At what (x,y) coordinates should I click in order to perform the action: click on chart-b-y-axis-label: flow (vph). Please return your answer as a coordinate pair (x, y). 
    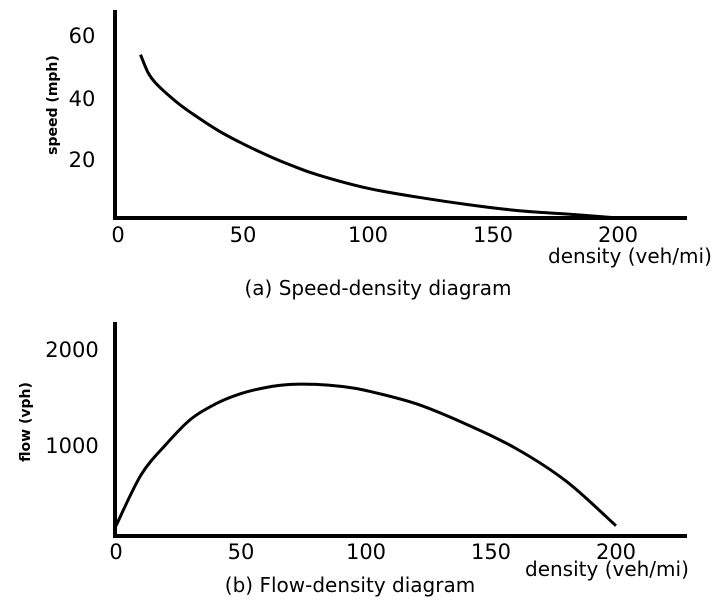
    Looking at the image, I should click on (26, 422).